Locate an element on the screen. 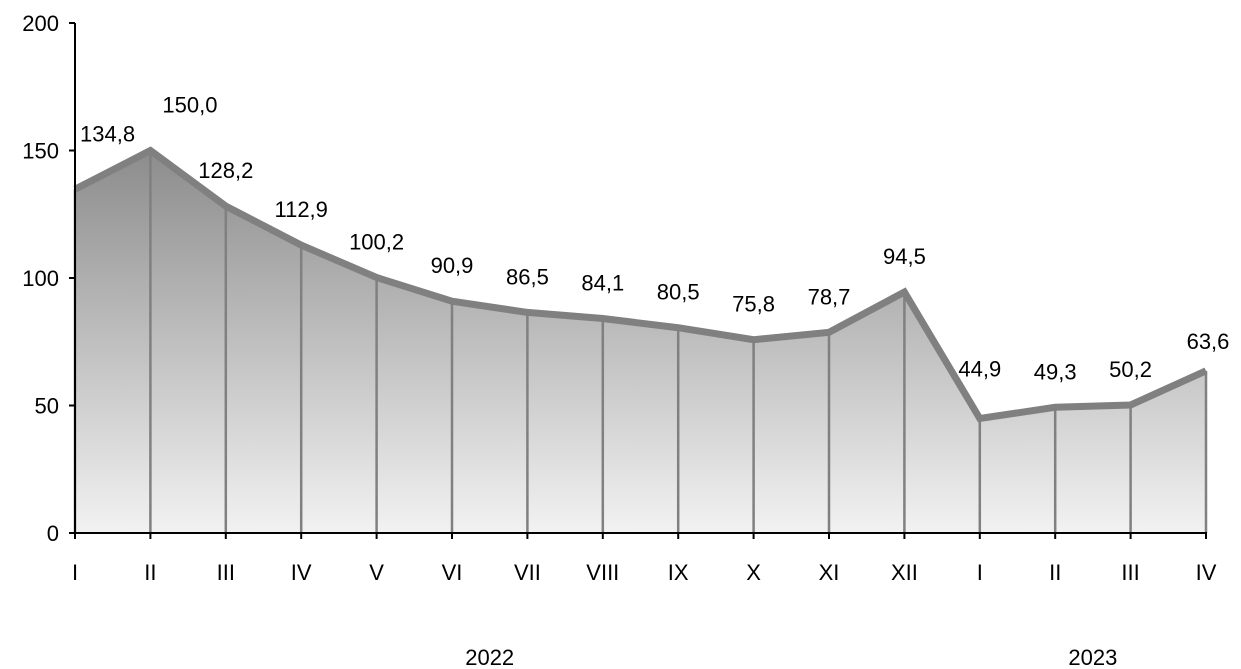 This screenshot has height=669, width=1241. year-label: 2023 is located at coordinates (1092, 657).